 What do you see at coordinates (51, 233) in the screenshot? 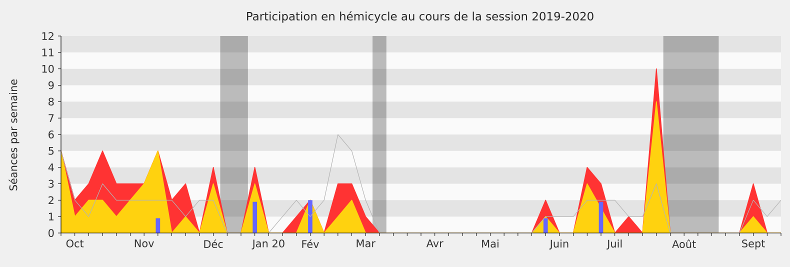
I see `y-tick-label: 0` at bounding box center [51, 233].